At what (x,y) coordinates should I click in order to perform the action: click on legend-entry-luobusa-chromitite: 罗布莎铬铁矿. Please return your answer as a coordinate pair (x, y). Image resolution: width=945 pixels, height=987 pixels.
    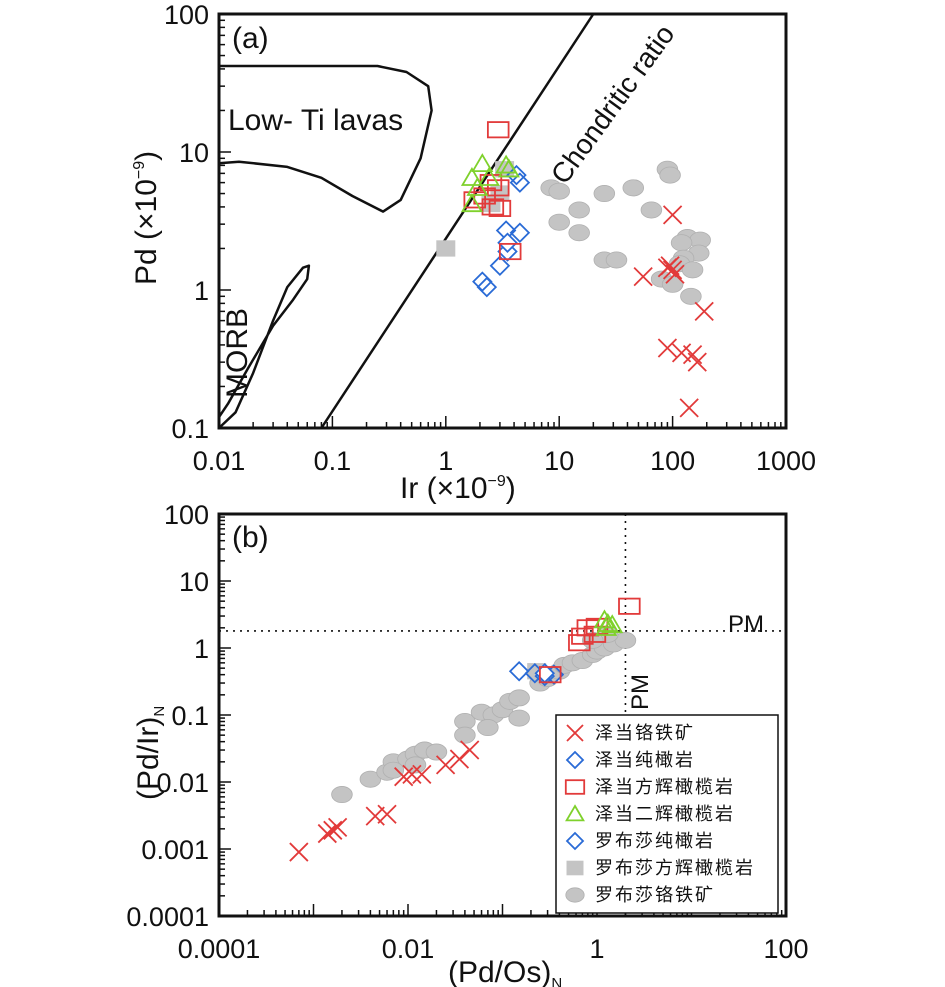
    Looking at the image, I should click on (655, 895).